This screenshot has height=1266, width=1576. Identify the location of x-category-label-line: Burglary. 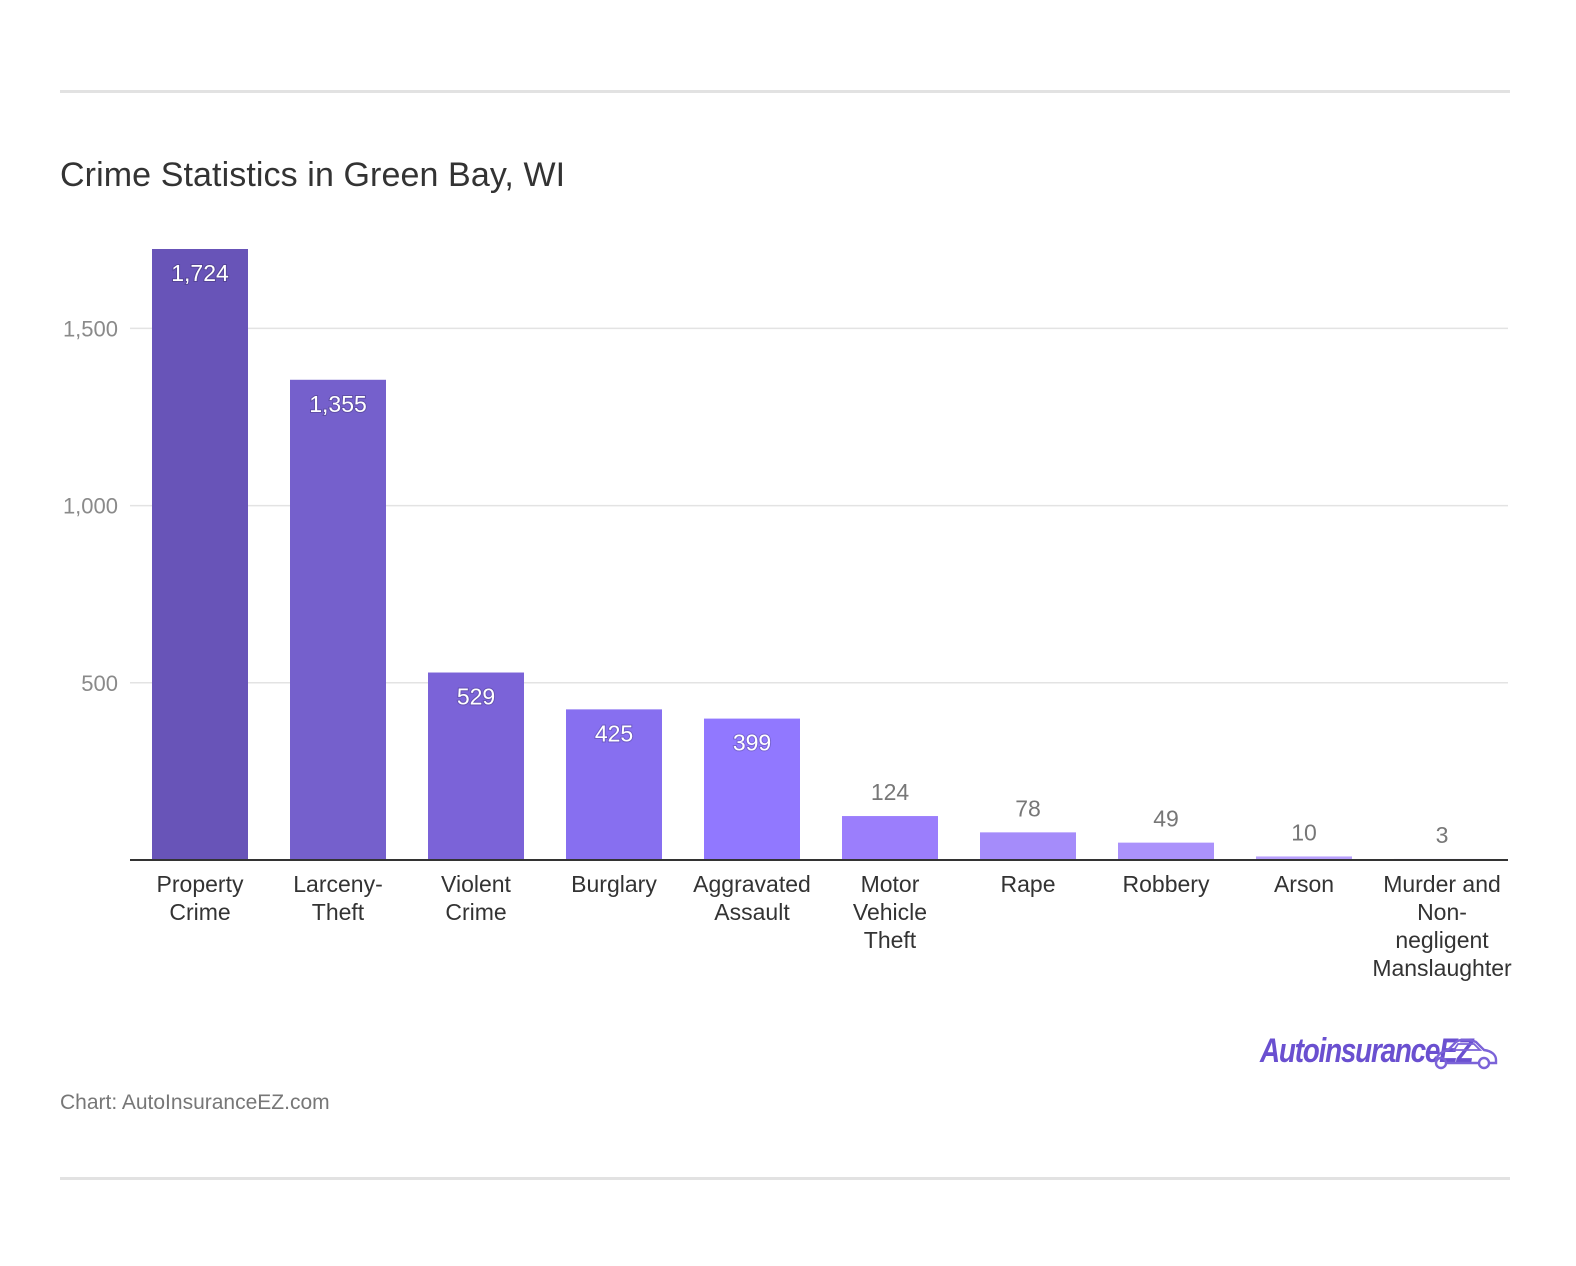
(614, 884).